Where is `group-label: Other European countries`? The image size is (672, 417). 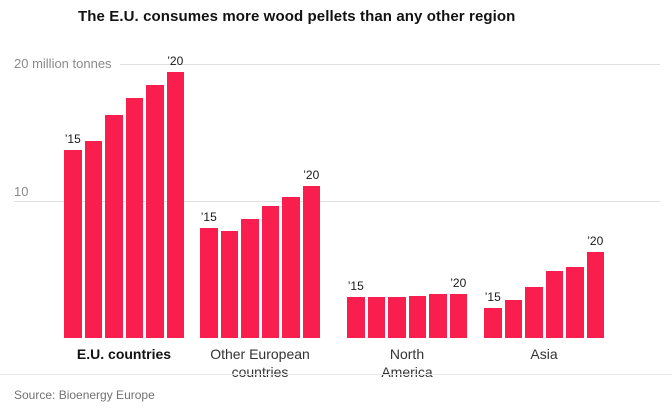 group-label: Other European countries is located at coordinates (260, 363).